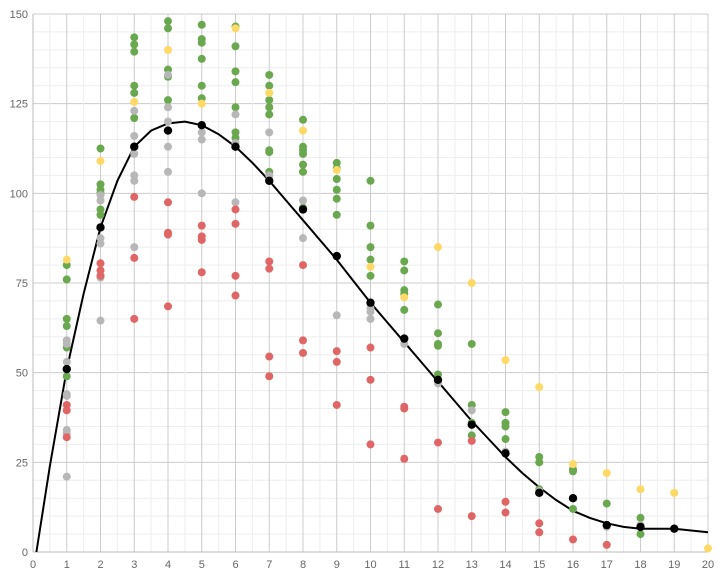  I want to click on x-tick-label: 7, so click(269, 565).